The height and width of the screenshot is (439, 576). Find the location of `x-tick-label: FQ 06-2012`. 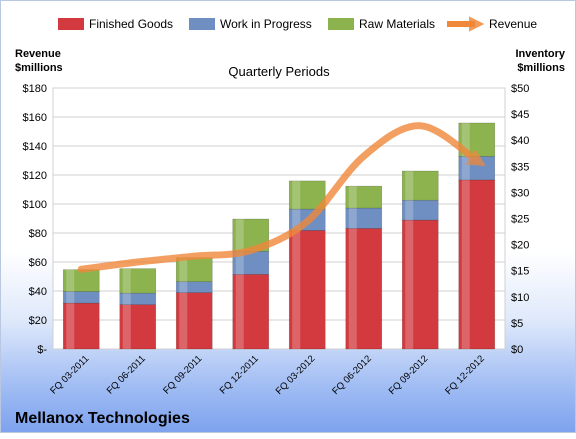

x-tick-label: FQ 06-2012 is located at coordinates (352, 375).